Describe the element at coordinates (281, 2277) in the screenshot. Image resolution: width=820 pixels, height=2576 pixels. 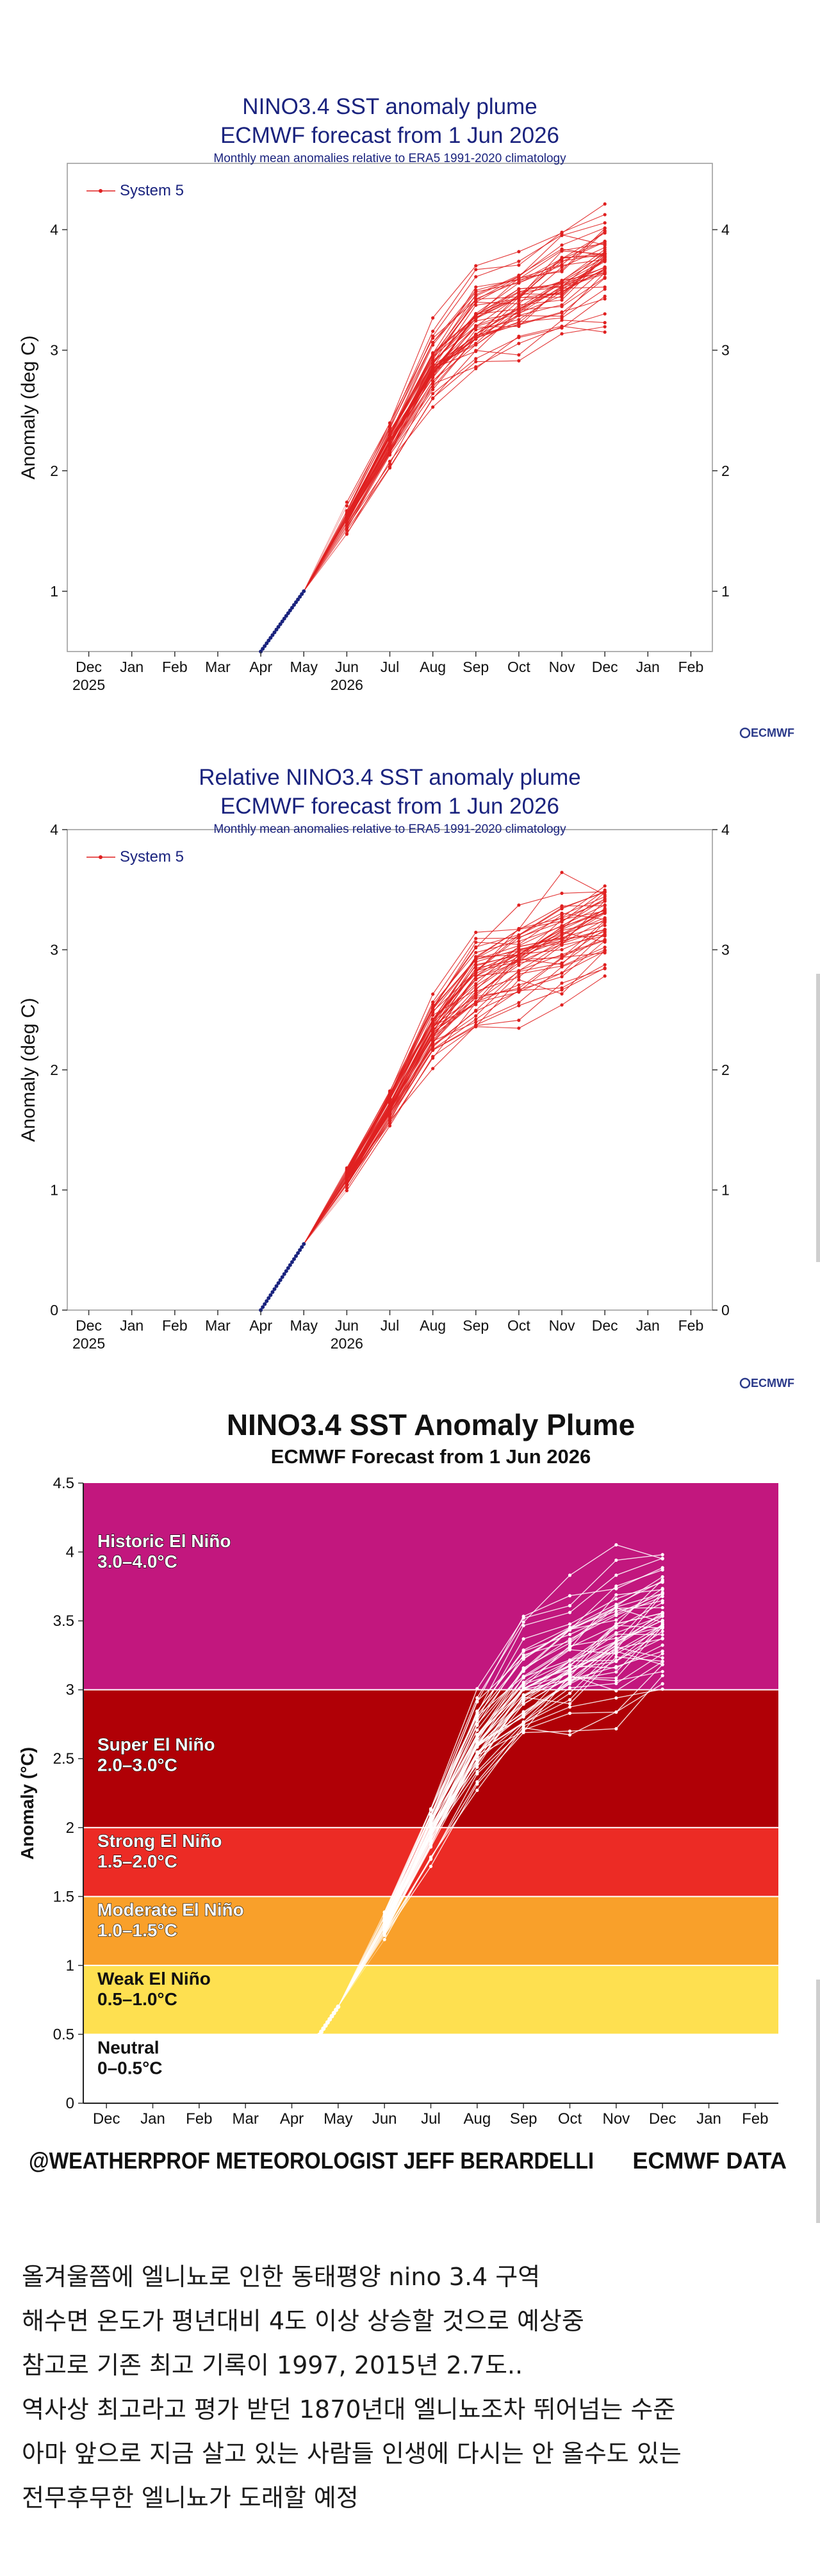
I see `caption-line: 올겨울쯤에 엘니뇨로 인한 동태평양 nino 3.4 구역` at that location.